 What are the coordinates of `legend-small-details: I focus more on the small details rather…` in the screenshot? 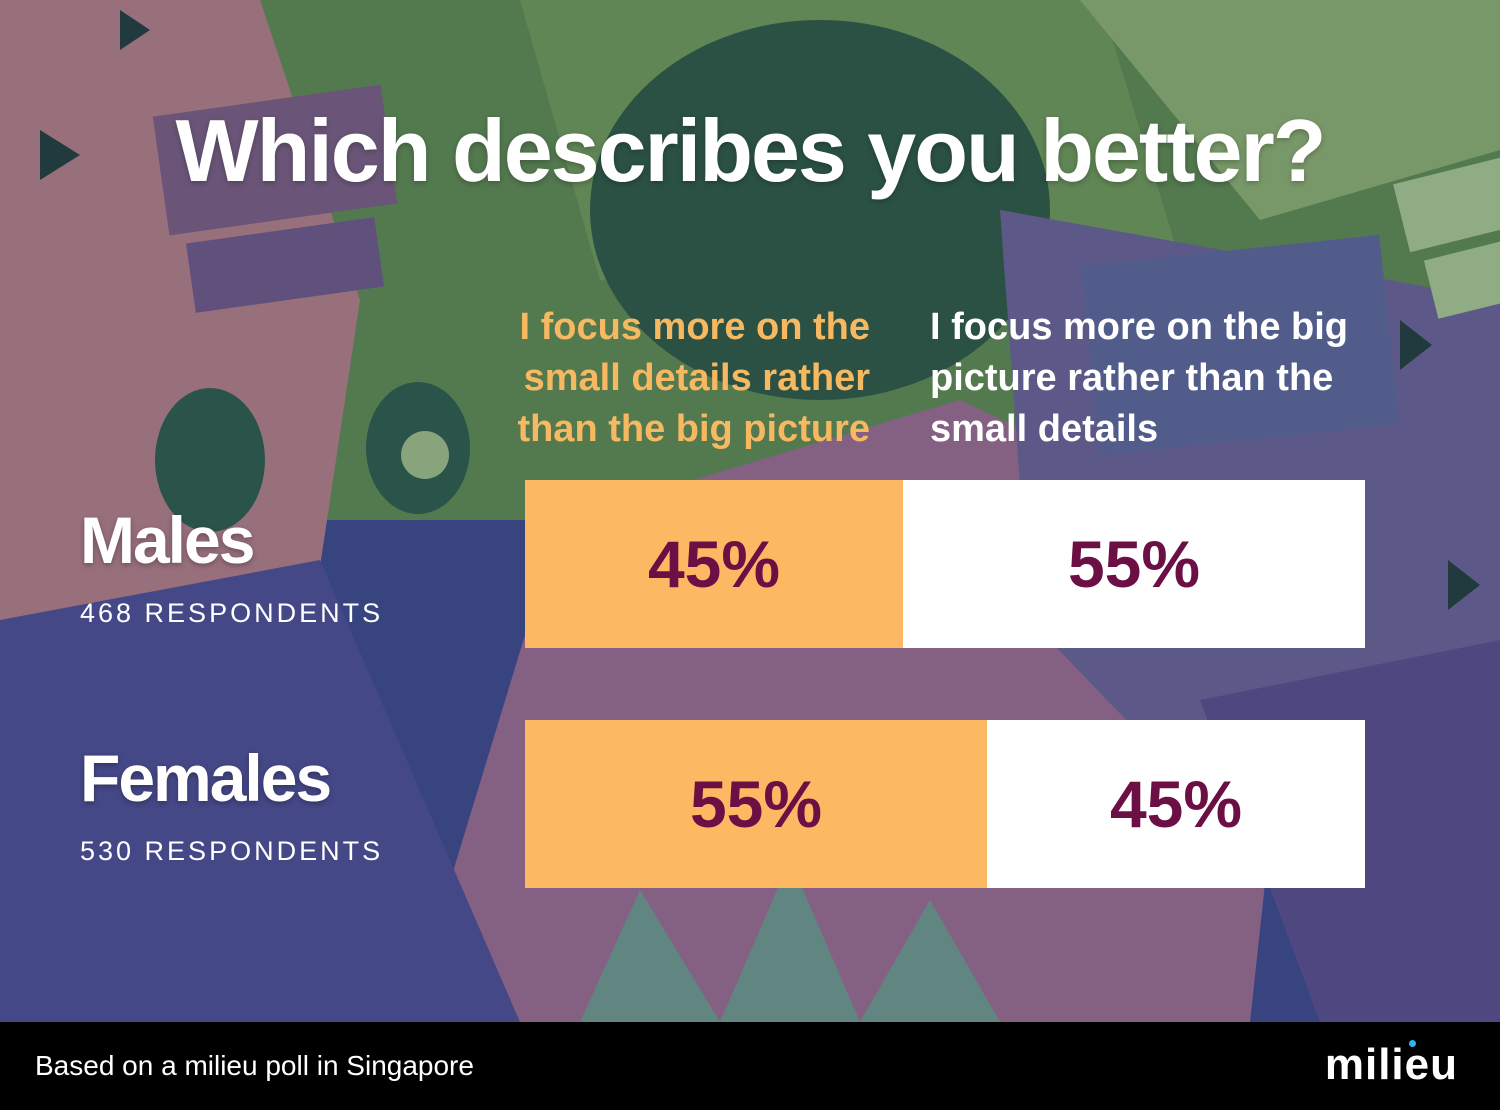 It's located at (665, 378).